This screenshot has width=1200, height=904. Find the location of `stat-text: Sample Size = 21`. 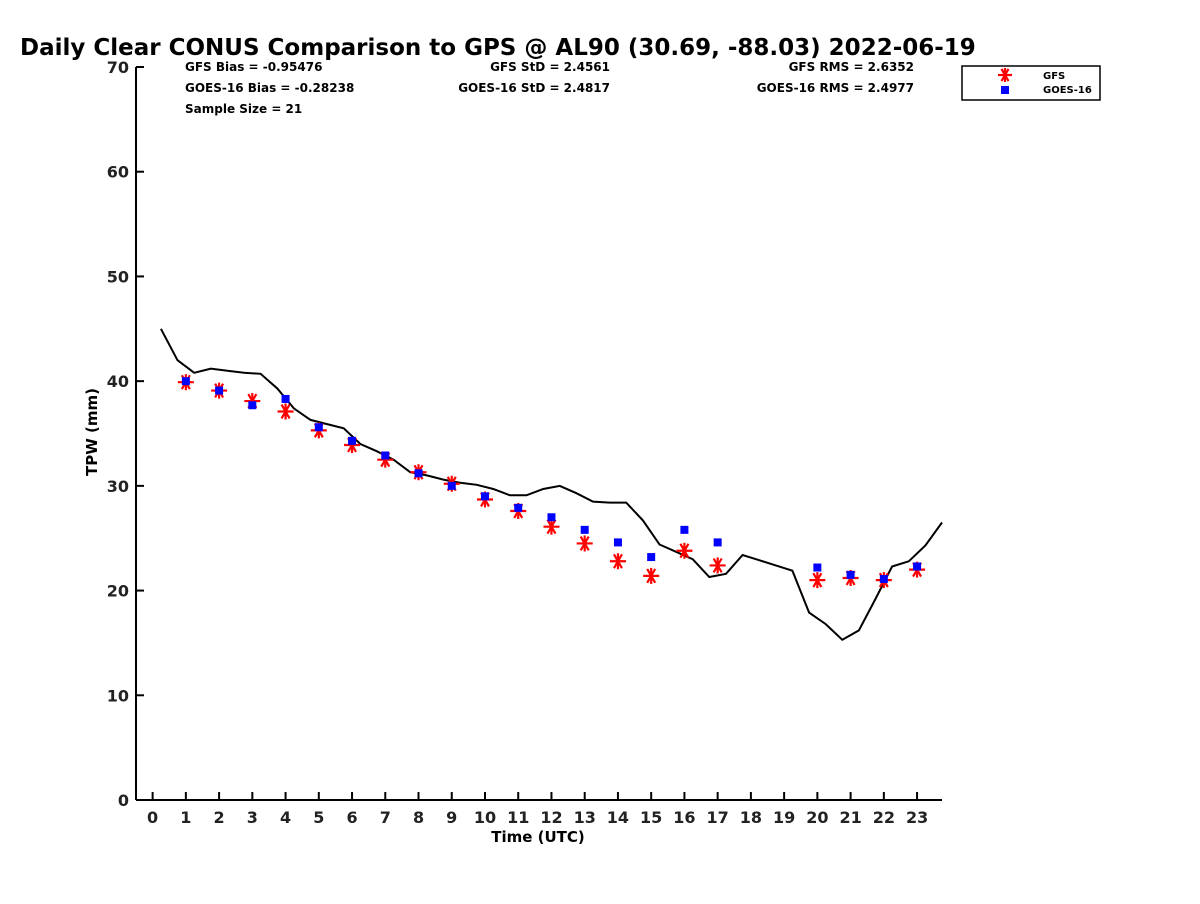

stat-text: Sample Size = 21 is located at coordinates (243, 109).